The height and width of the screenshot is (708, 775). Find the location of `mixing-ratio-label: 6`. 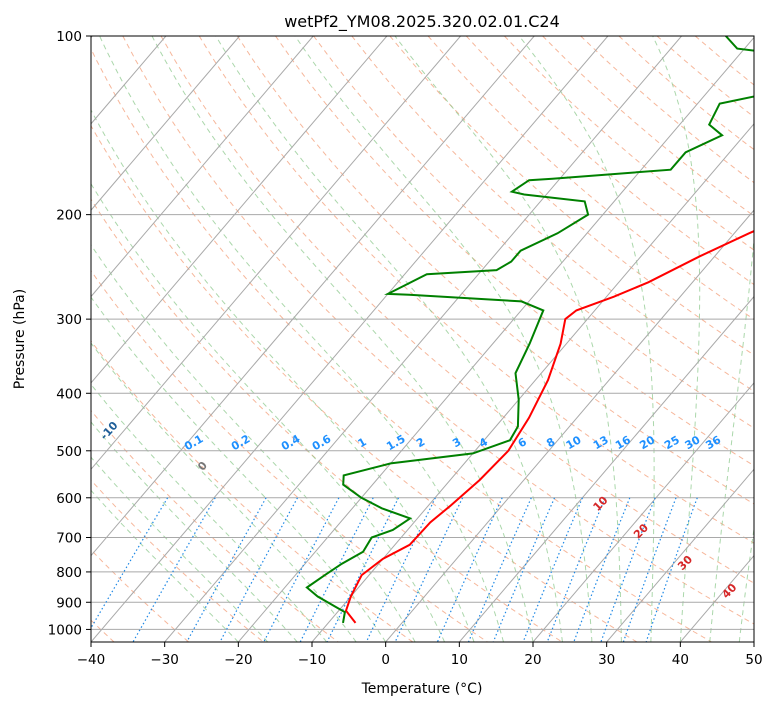

mixing-ratio-label: 6 is located at coordinates (522, 442).